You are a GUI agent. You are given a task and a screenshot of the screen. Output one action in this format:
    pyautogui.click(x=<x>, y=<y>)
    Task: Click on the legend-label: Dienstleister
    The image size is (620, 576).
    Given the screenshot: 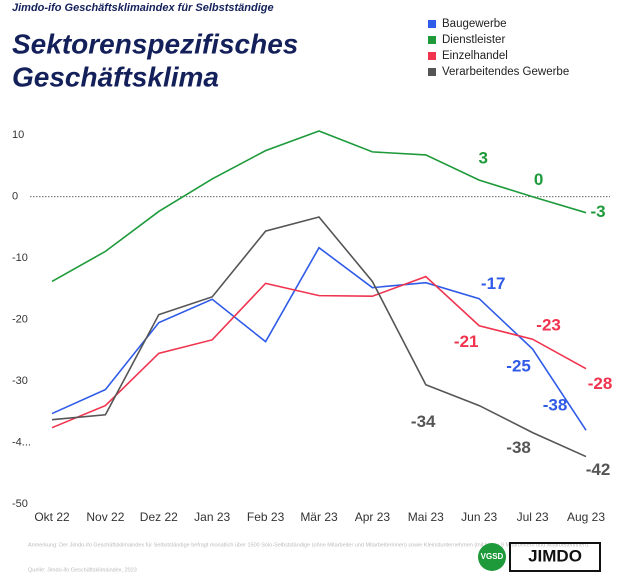 What is the action you would take?
    pyautogui.click(x=473, y=40)
    